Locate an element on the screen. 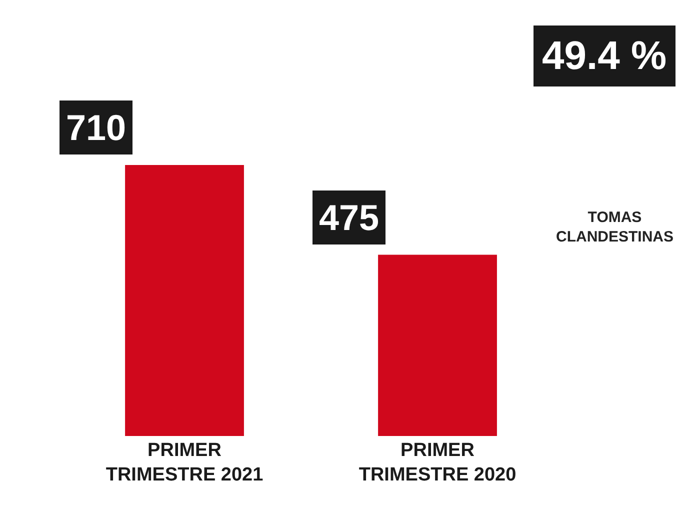 This screenshot has width=700, height=516. x-tick-label: PRIMER TRIMESTRE 2020 is located at coordinates (437, 463).